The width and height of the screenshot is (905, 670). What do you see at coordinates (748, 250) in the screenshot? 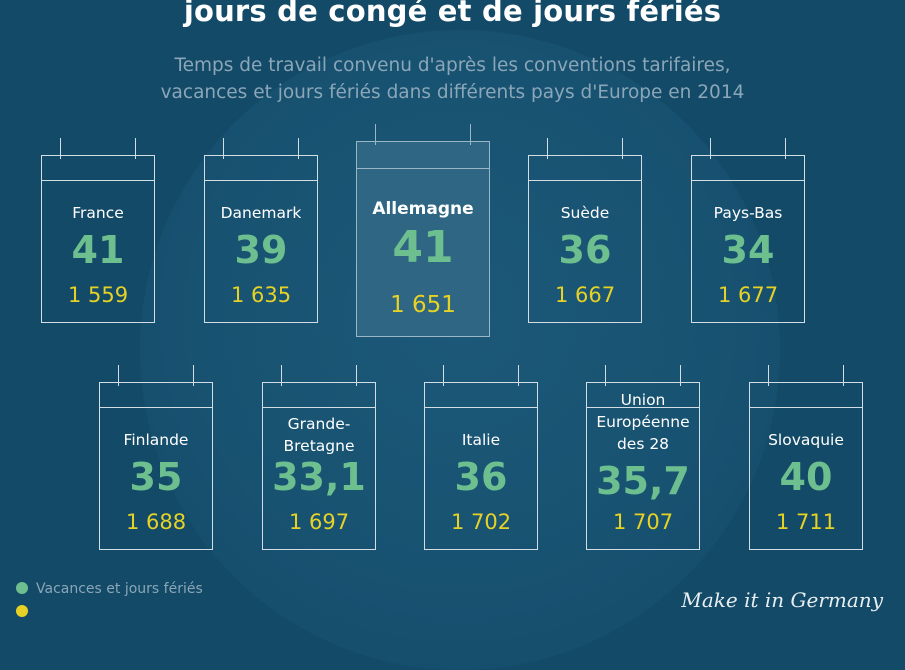
I see `days-value: 34` at bounding box center [748, 250].